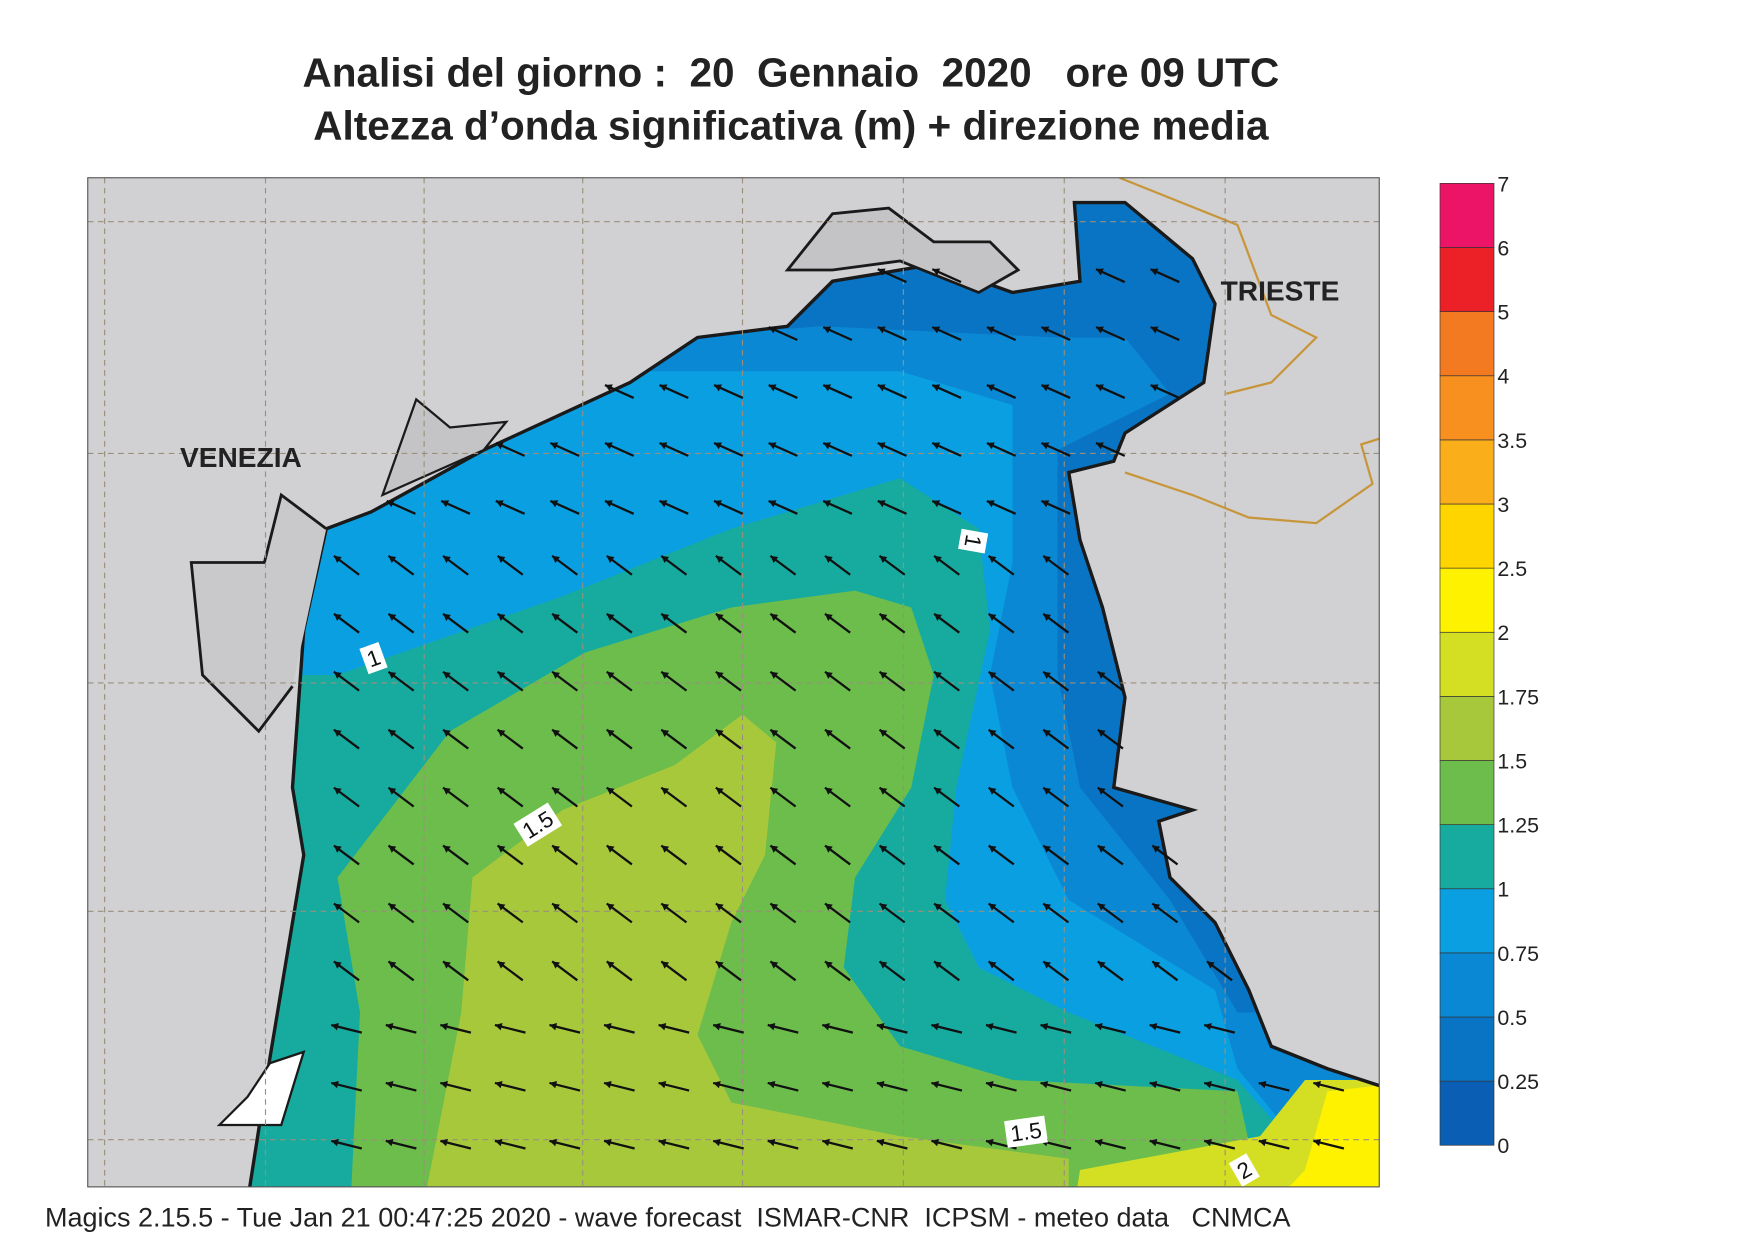 This screenshot has height=1242, width=1755. I want to click on place-label: TRIESTE, so click(1280, 290).